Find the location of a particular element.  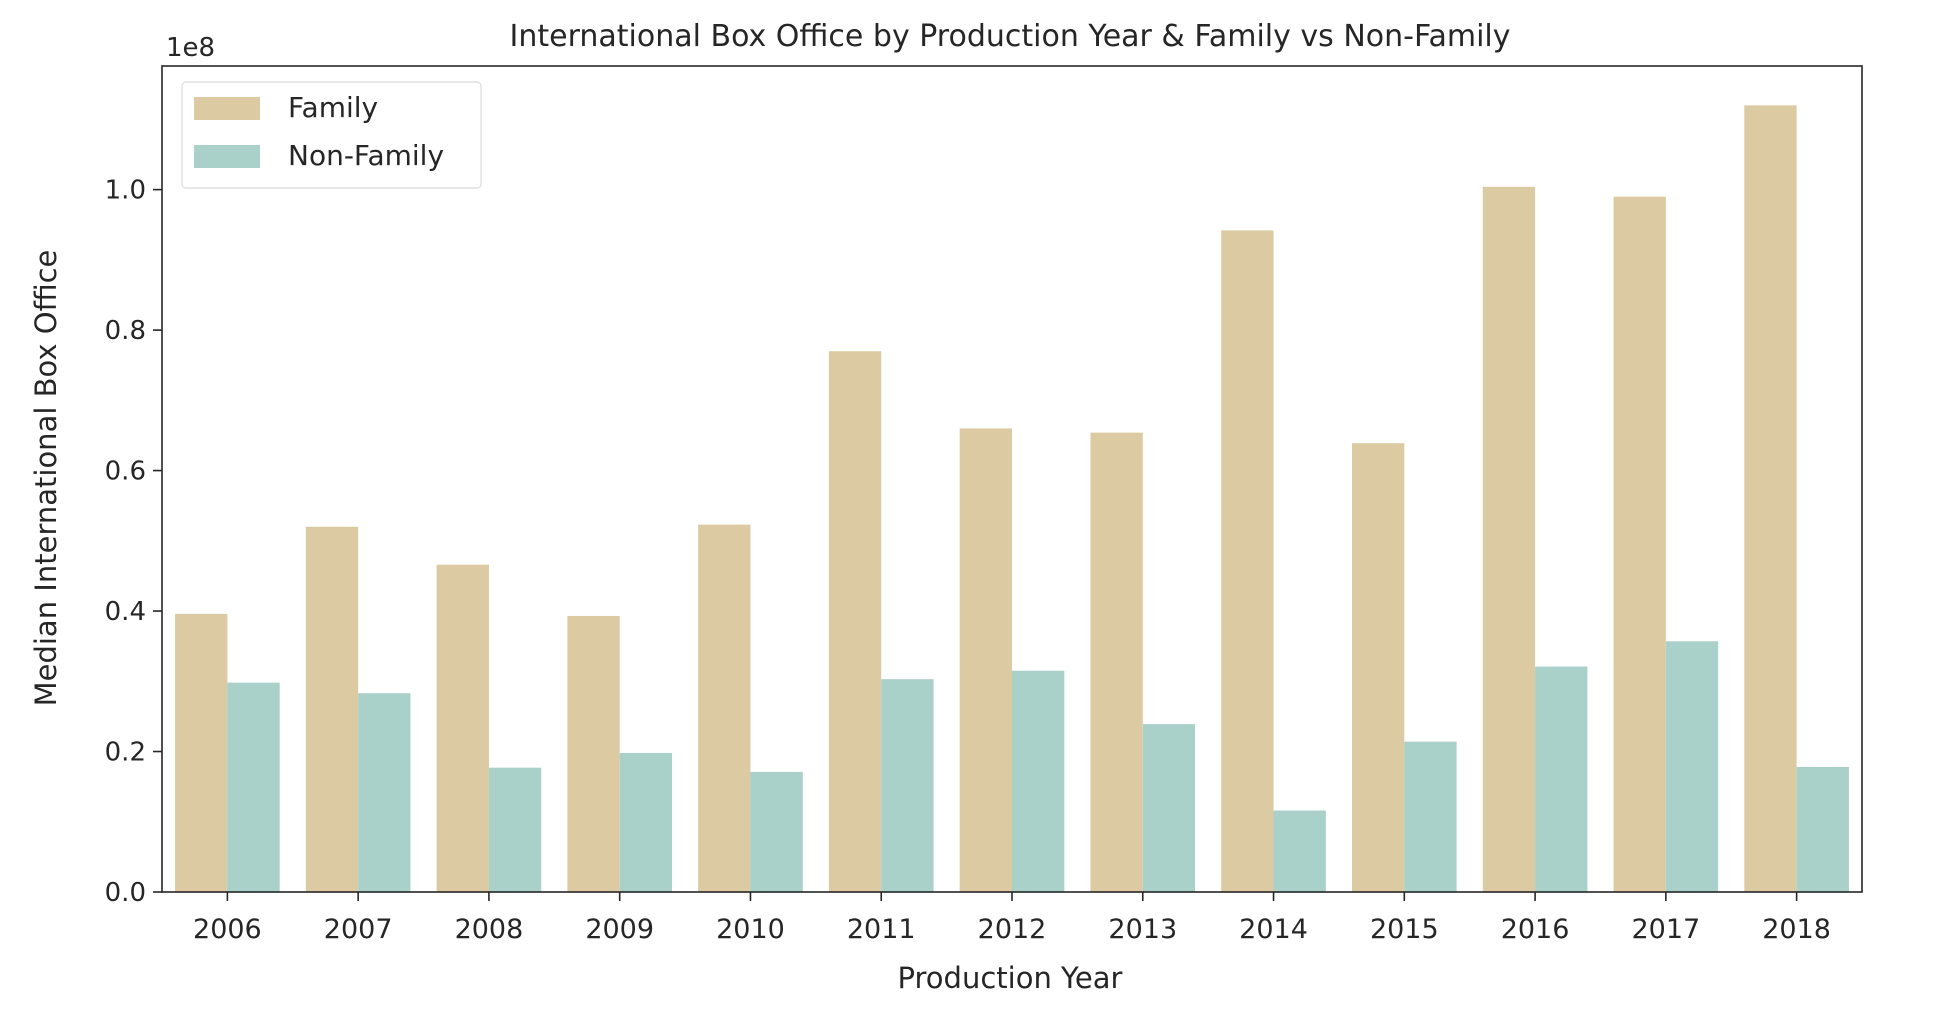

bar-family-2017 is located at coordinates (1639, 544).